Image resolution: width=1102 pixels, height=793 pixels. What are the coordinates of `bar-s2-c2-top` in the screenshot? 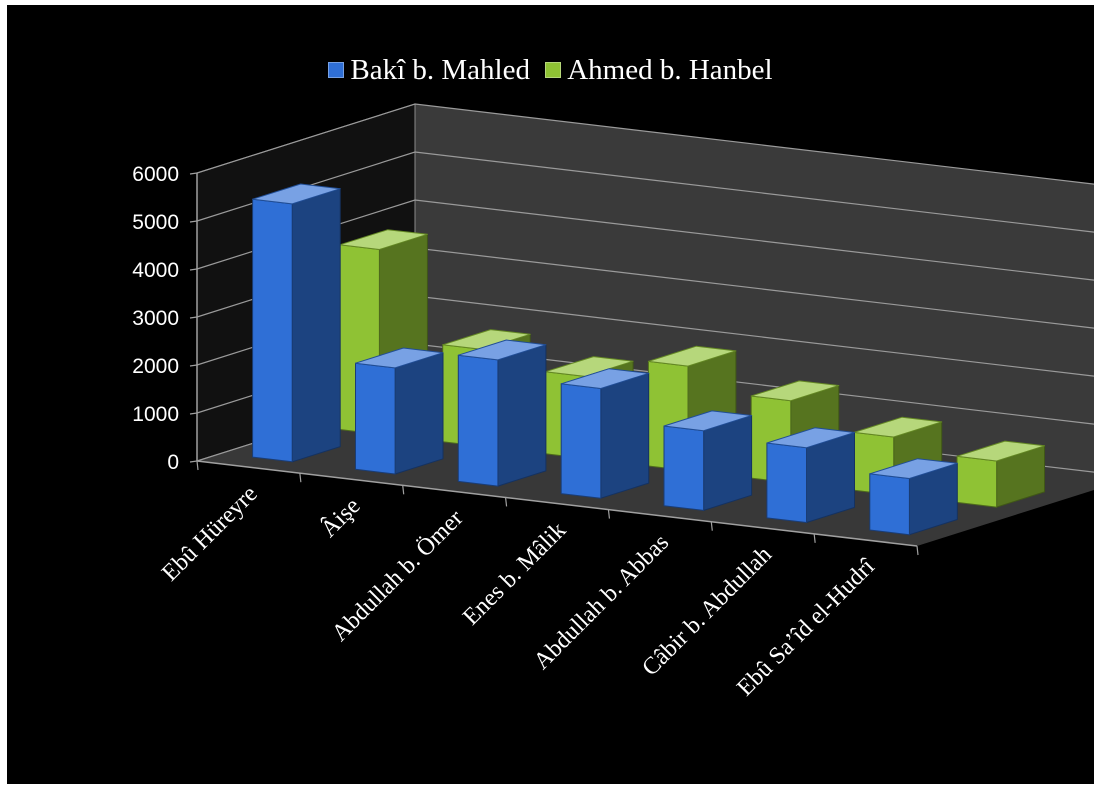 It's located at (486, 339).